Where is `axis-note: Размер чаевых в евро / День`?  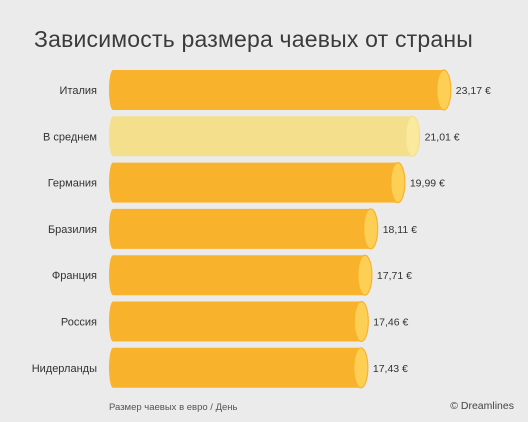 axis-note: Размер чаевых в евро / День is located at coordinates (173, 407).